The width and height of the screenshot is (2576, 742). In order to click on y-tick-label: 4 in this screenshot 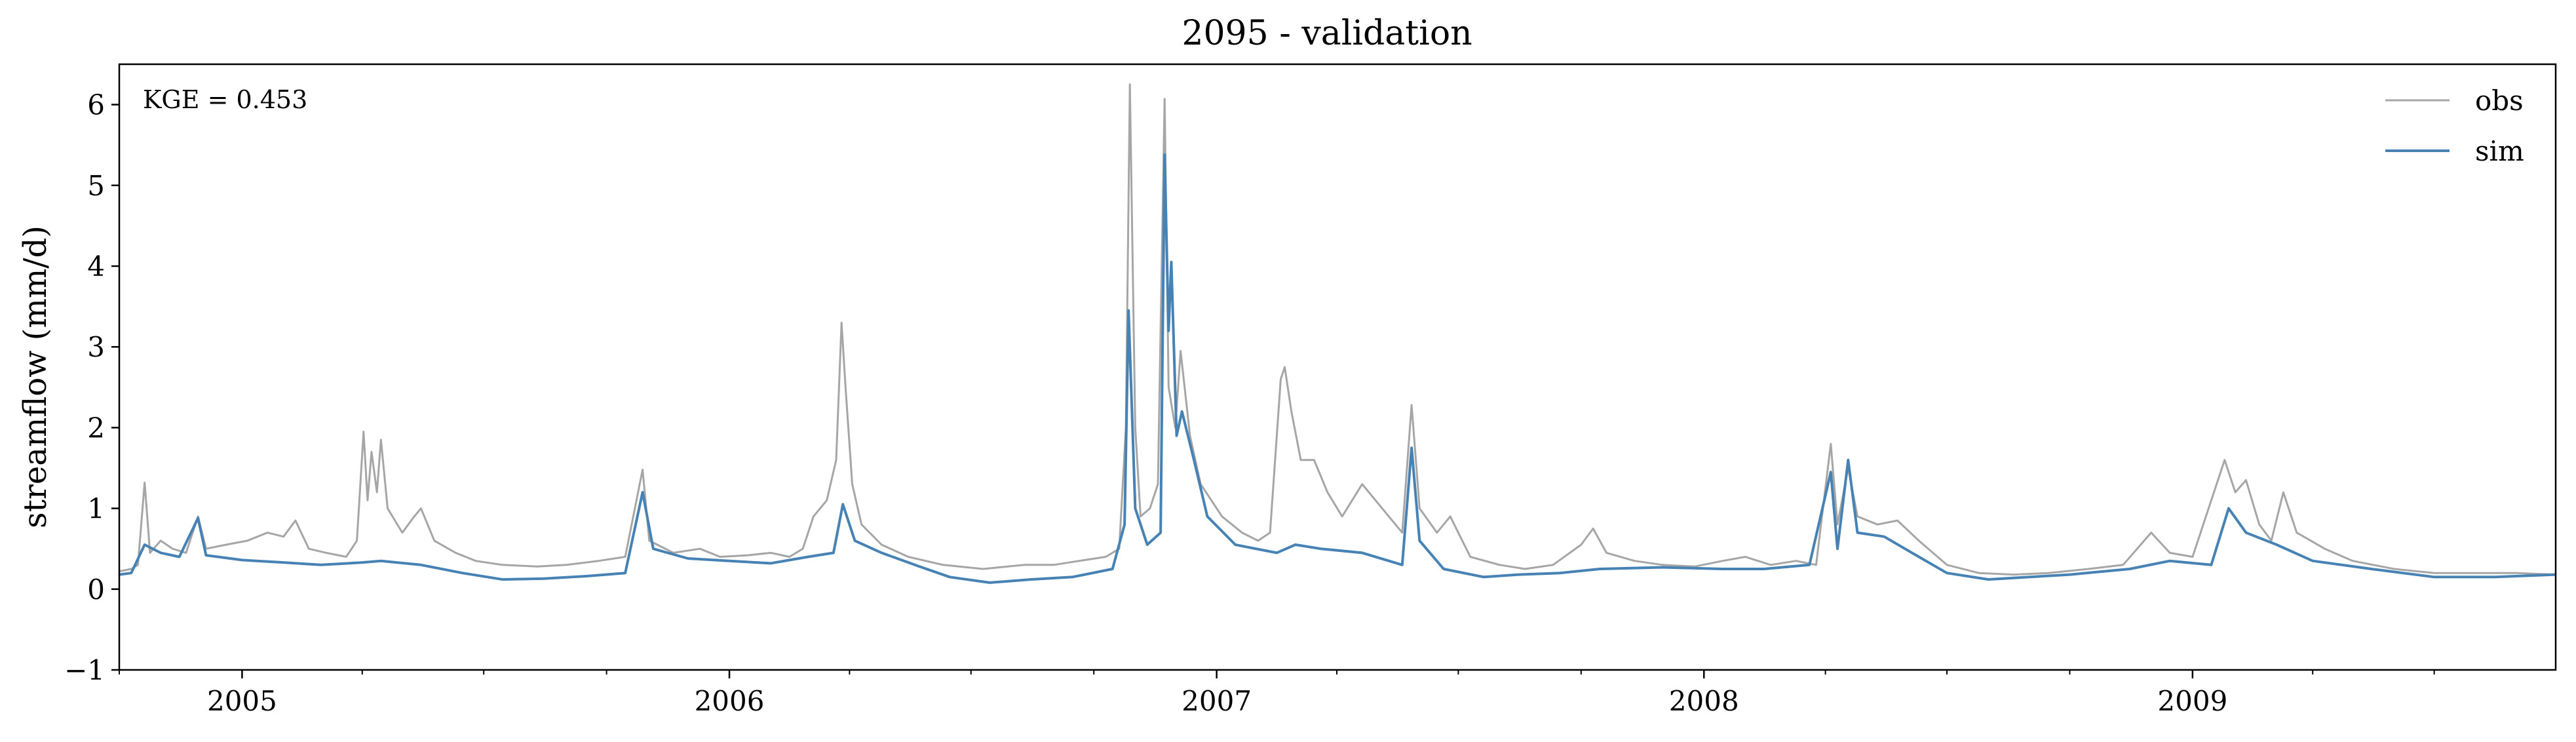, I will do `click(96, 266)`.